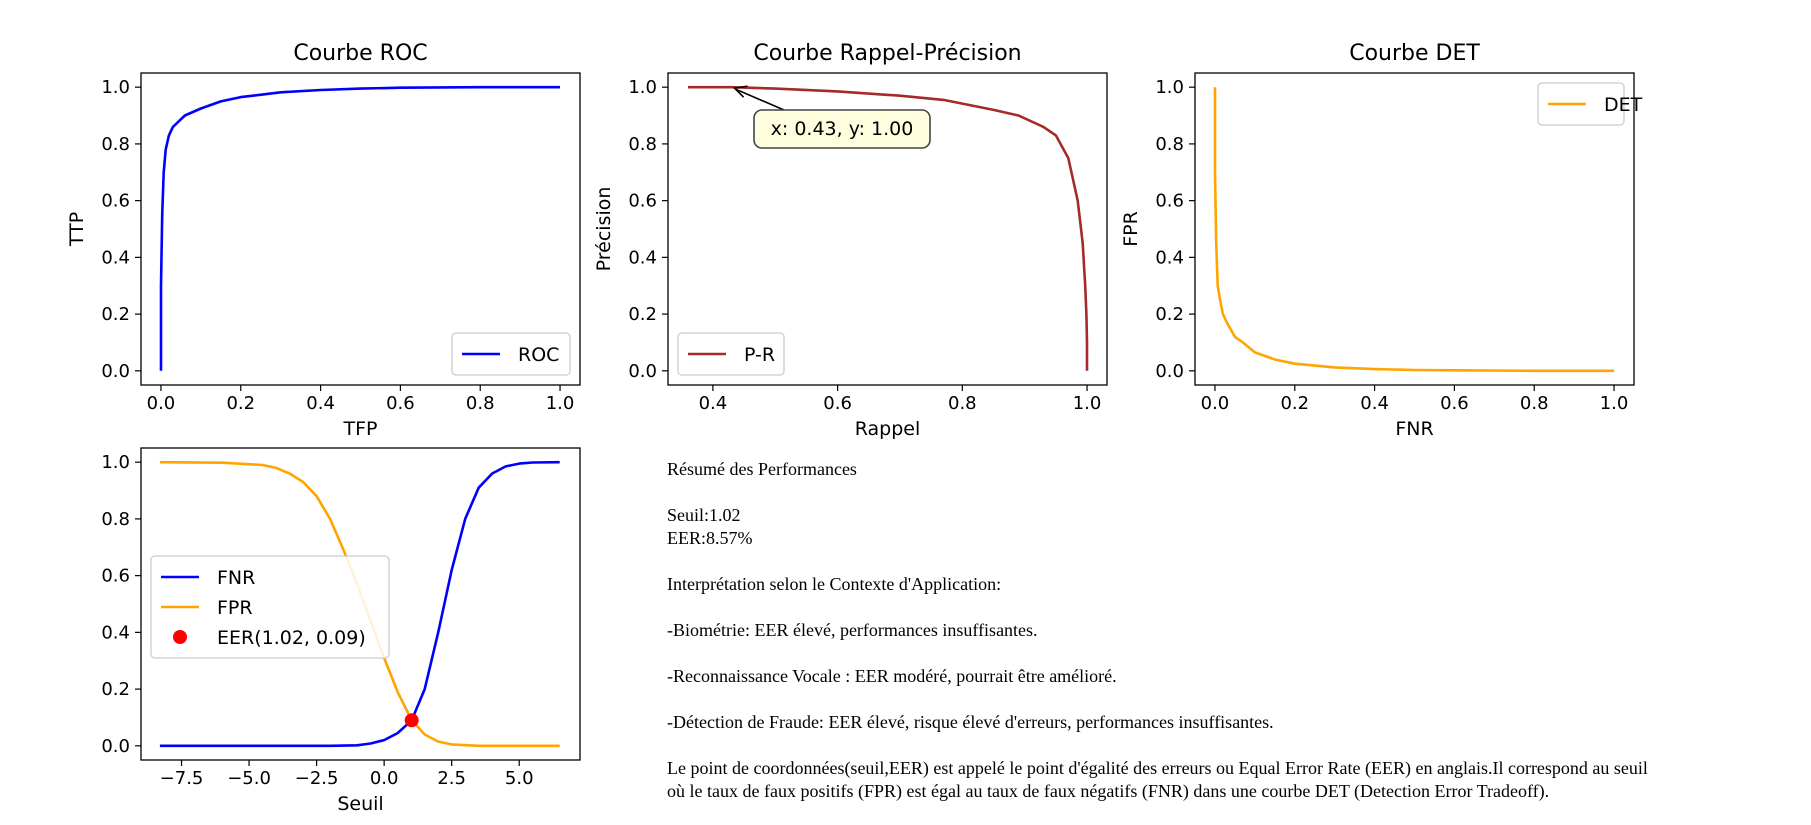 This screenshot has width=1811, height=825. Describe the element at coordinates (1131, 229) in the screenshot. I see `y-axis-label: FPR` at that location.